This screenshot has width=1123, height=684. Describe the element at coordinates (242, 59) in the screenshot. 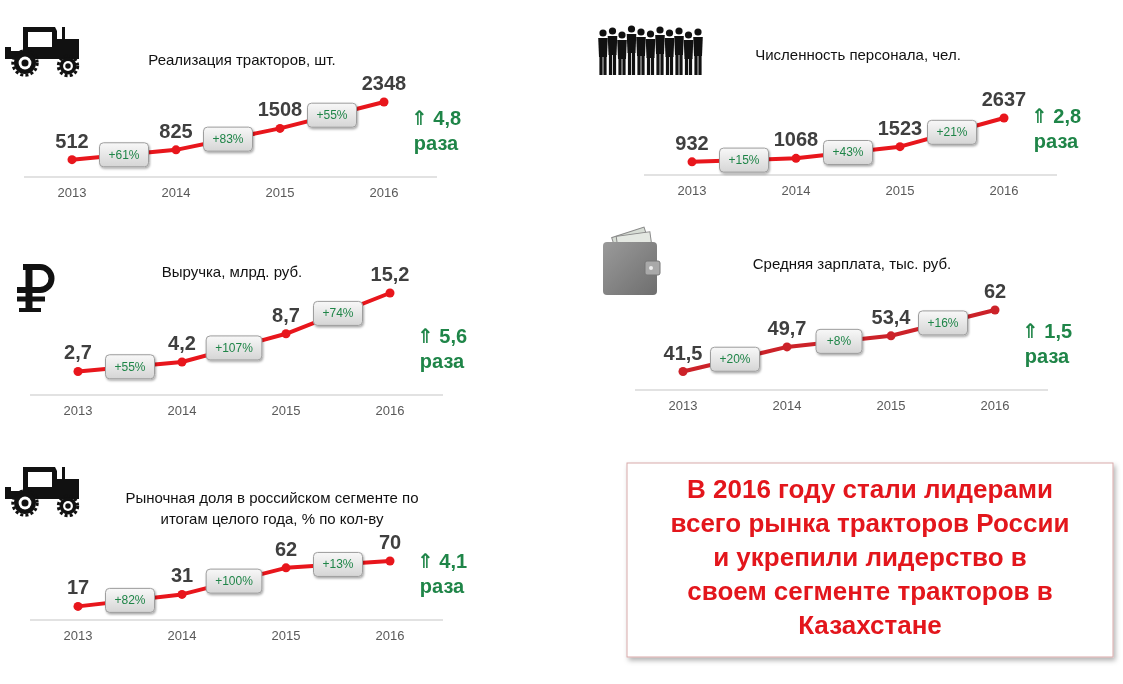

I see `chart-title: Реализация тракторов, шт.` at that location.